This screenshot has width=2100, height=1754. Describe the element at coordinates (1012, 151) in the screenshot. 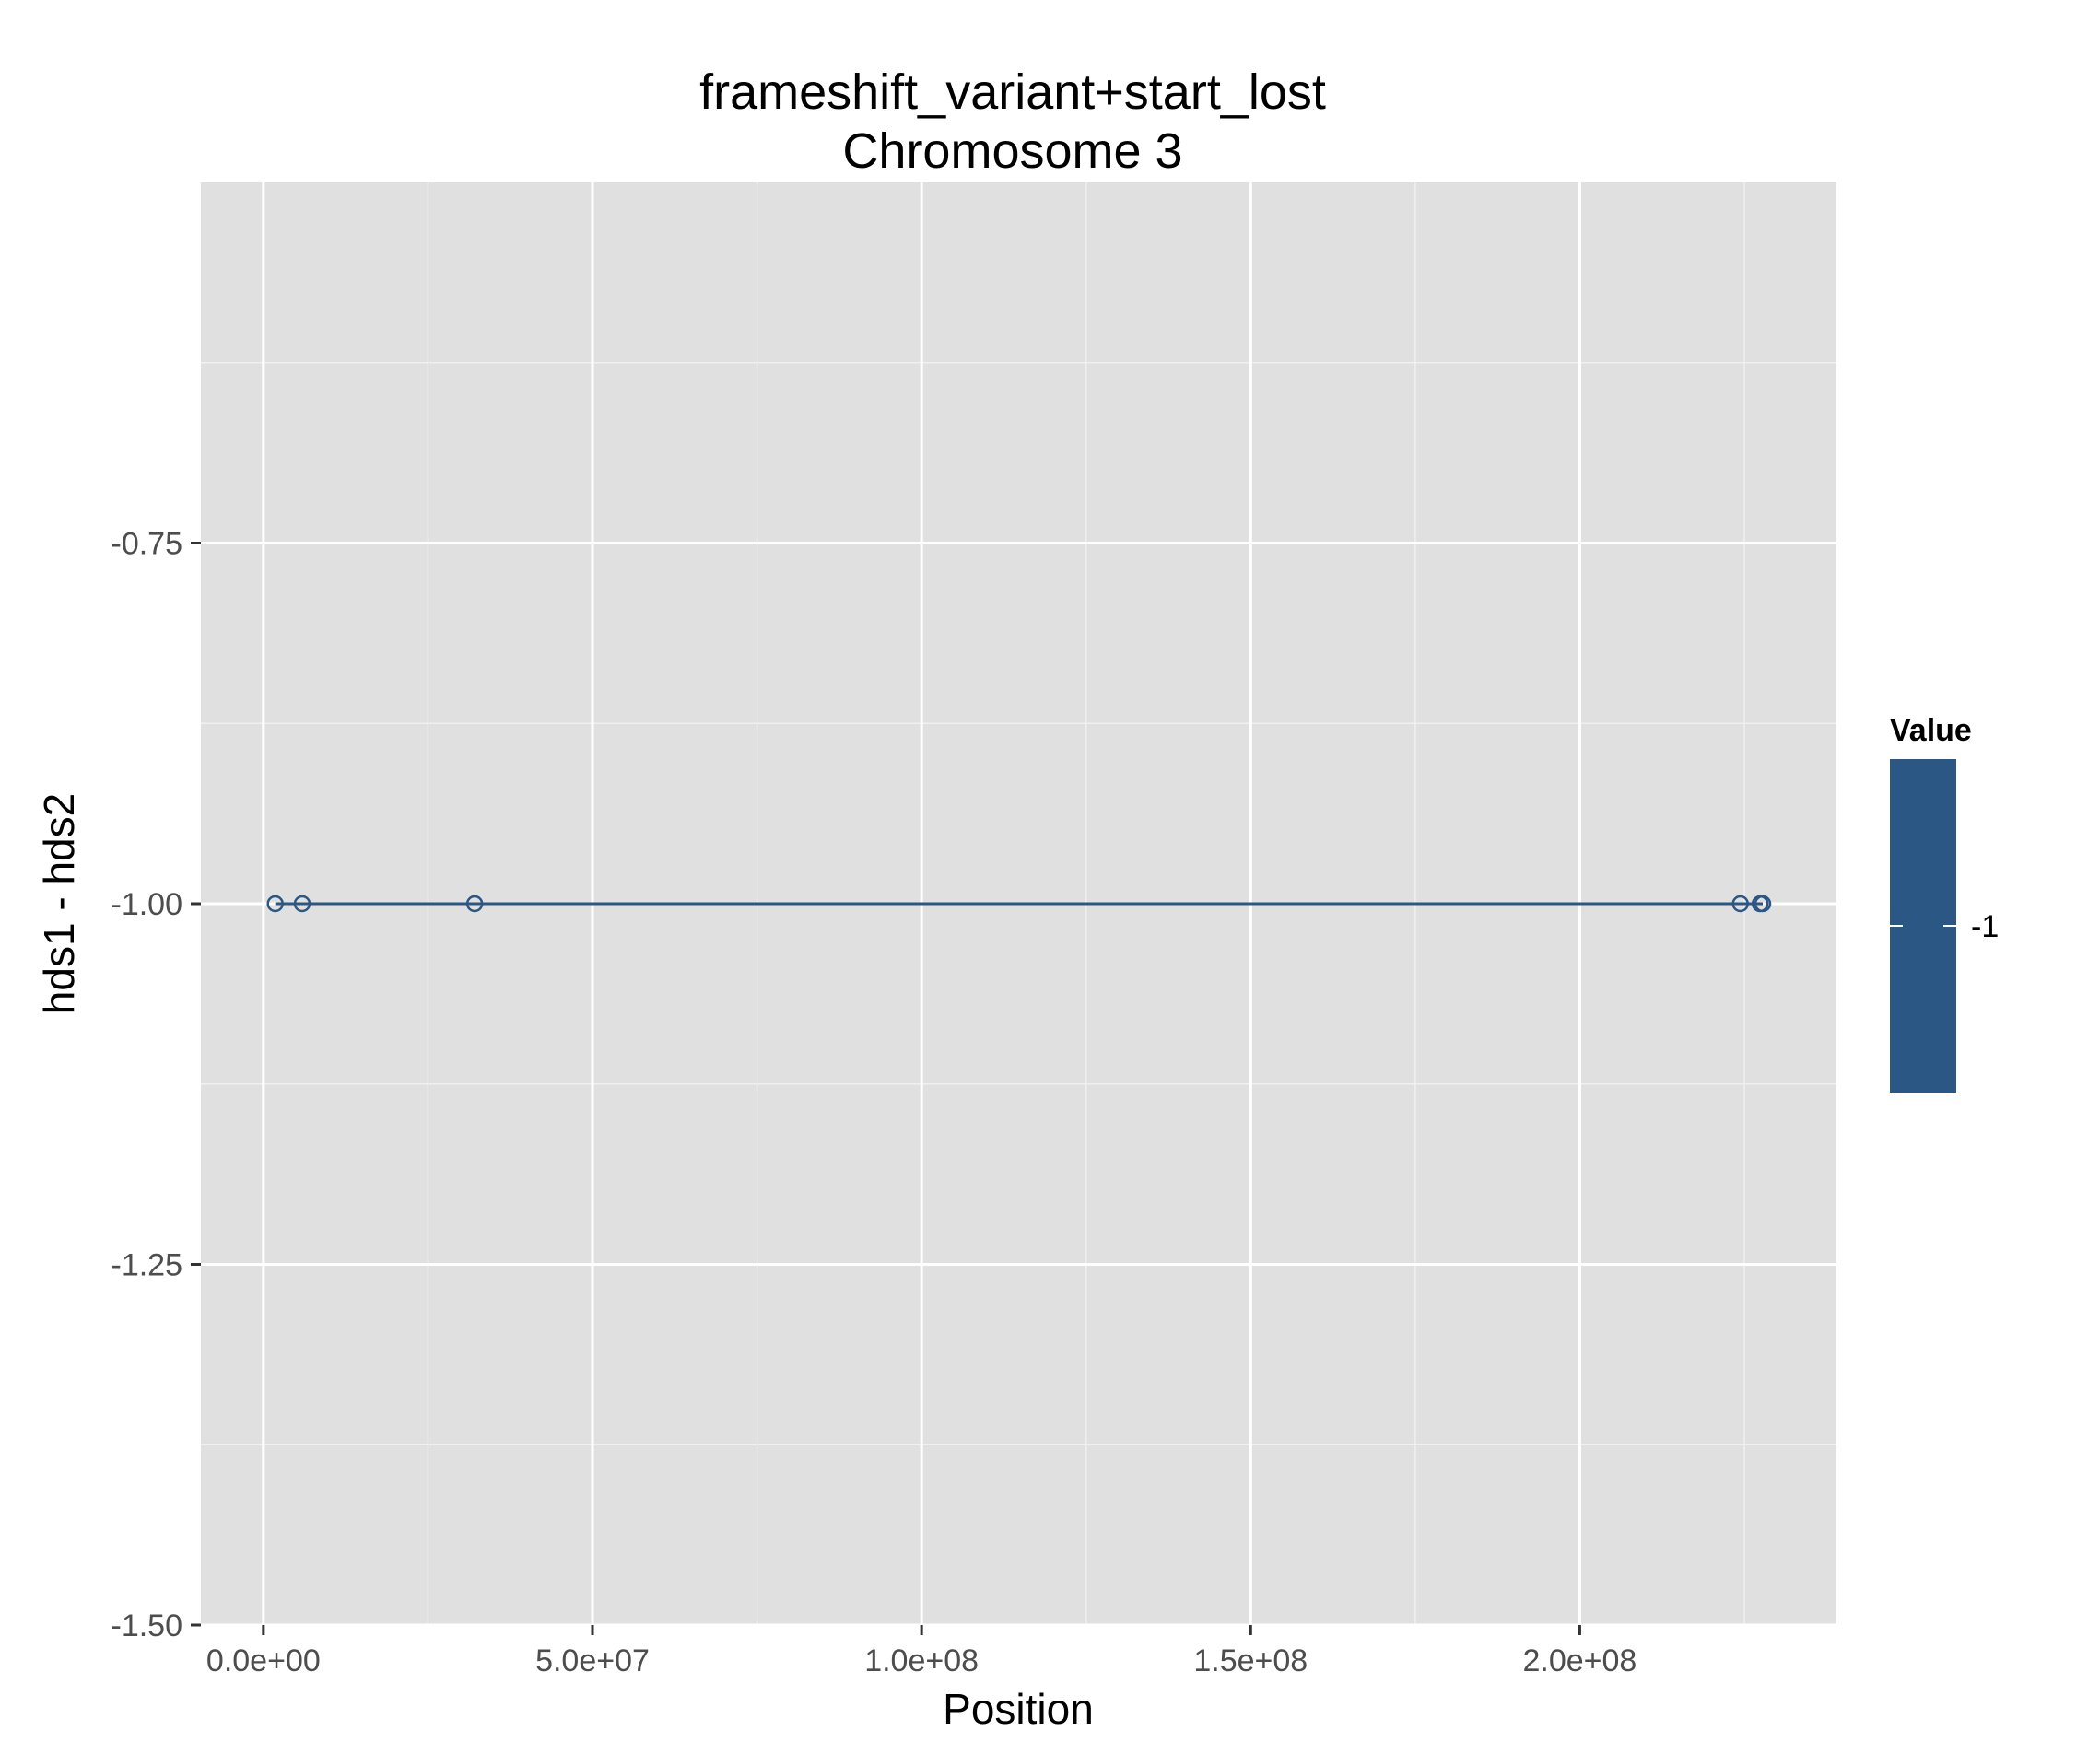

I see `chart-subtitle: Chromosome 3` at that location.